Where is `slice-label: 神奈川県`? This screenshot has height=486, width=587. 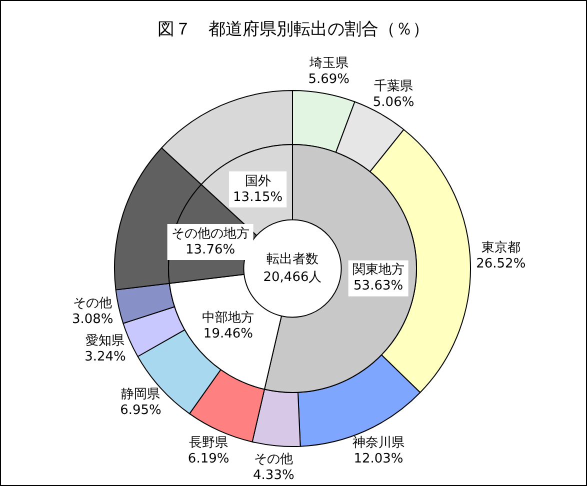
slice-label: 神奈川県 is located at coordinates (378, 442).